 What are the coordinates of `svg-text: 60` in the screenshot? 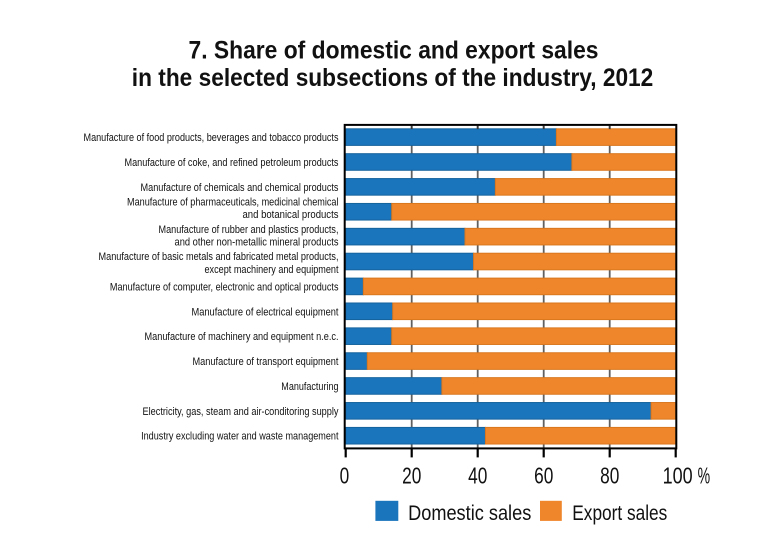 It's located at (543, 475).